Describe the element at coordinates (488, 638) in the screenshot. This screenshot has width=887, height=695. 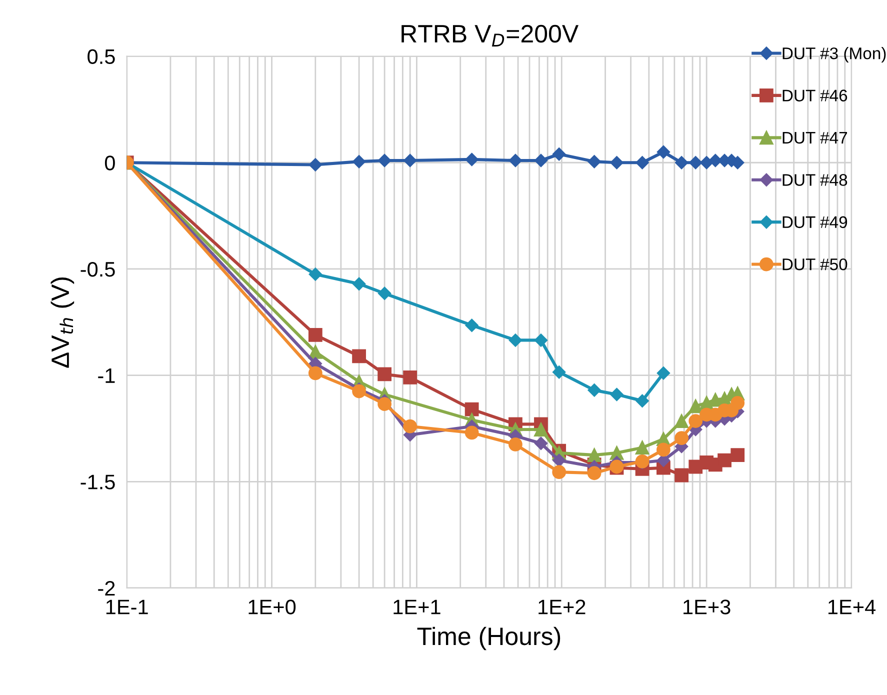
I see `x-axis-title: Time (Hours)` at that location.